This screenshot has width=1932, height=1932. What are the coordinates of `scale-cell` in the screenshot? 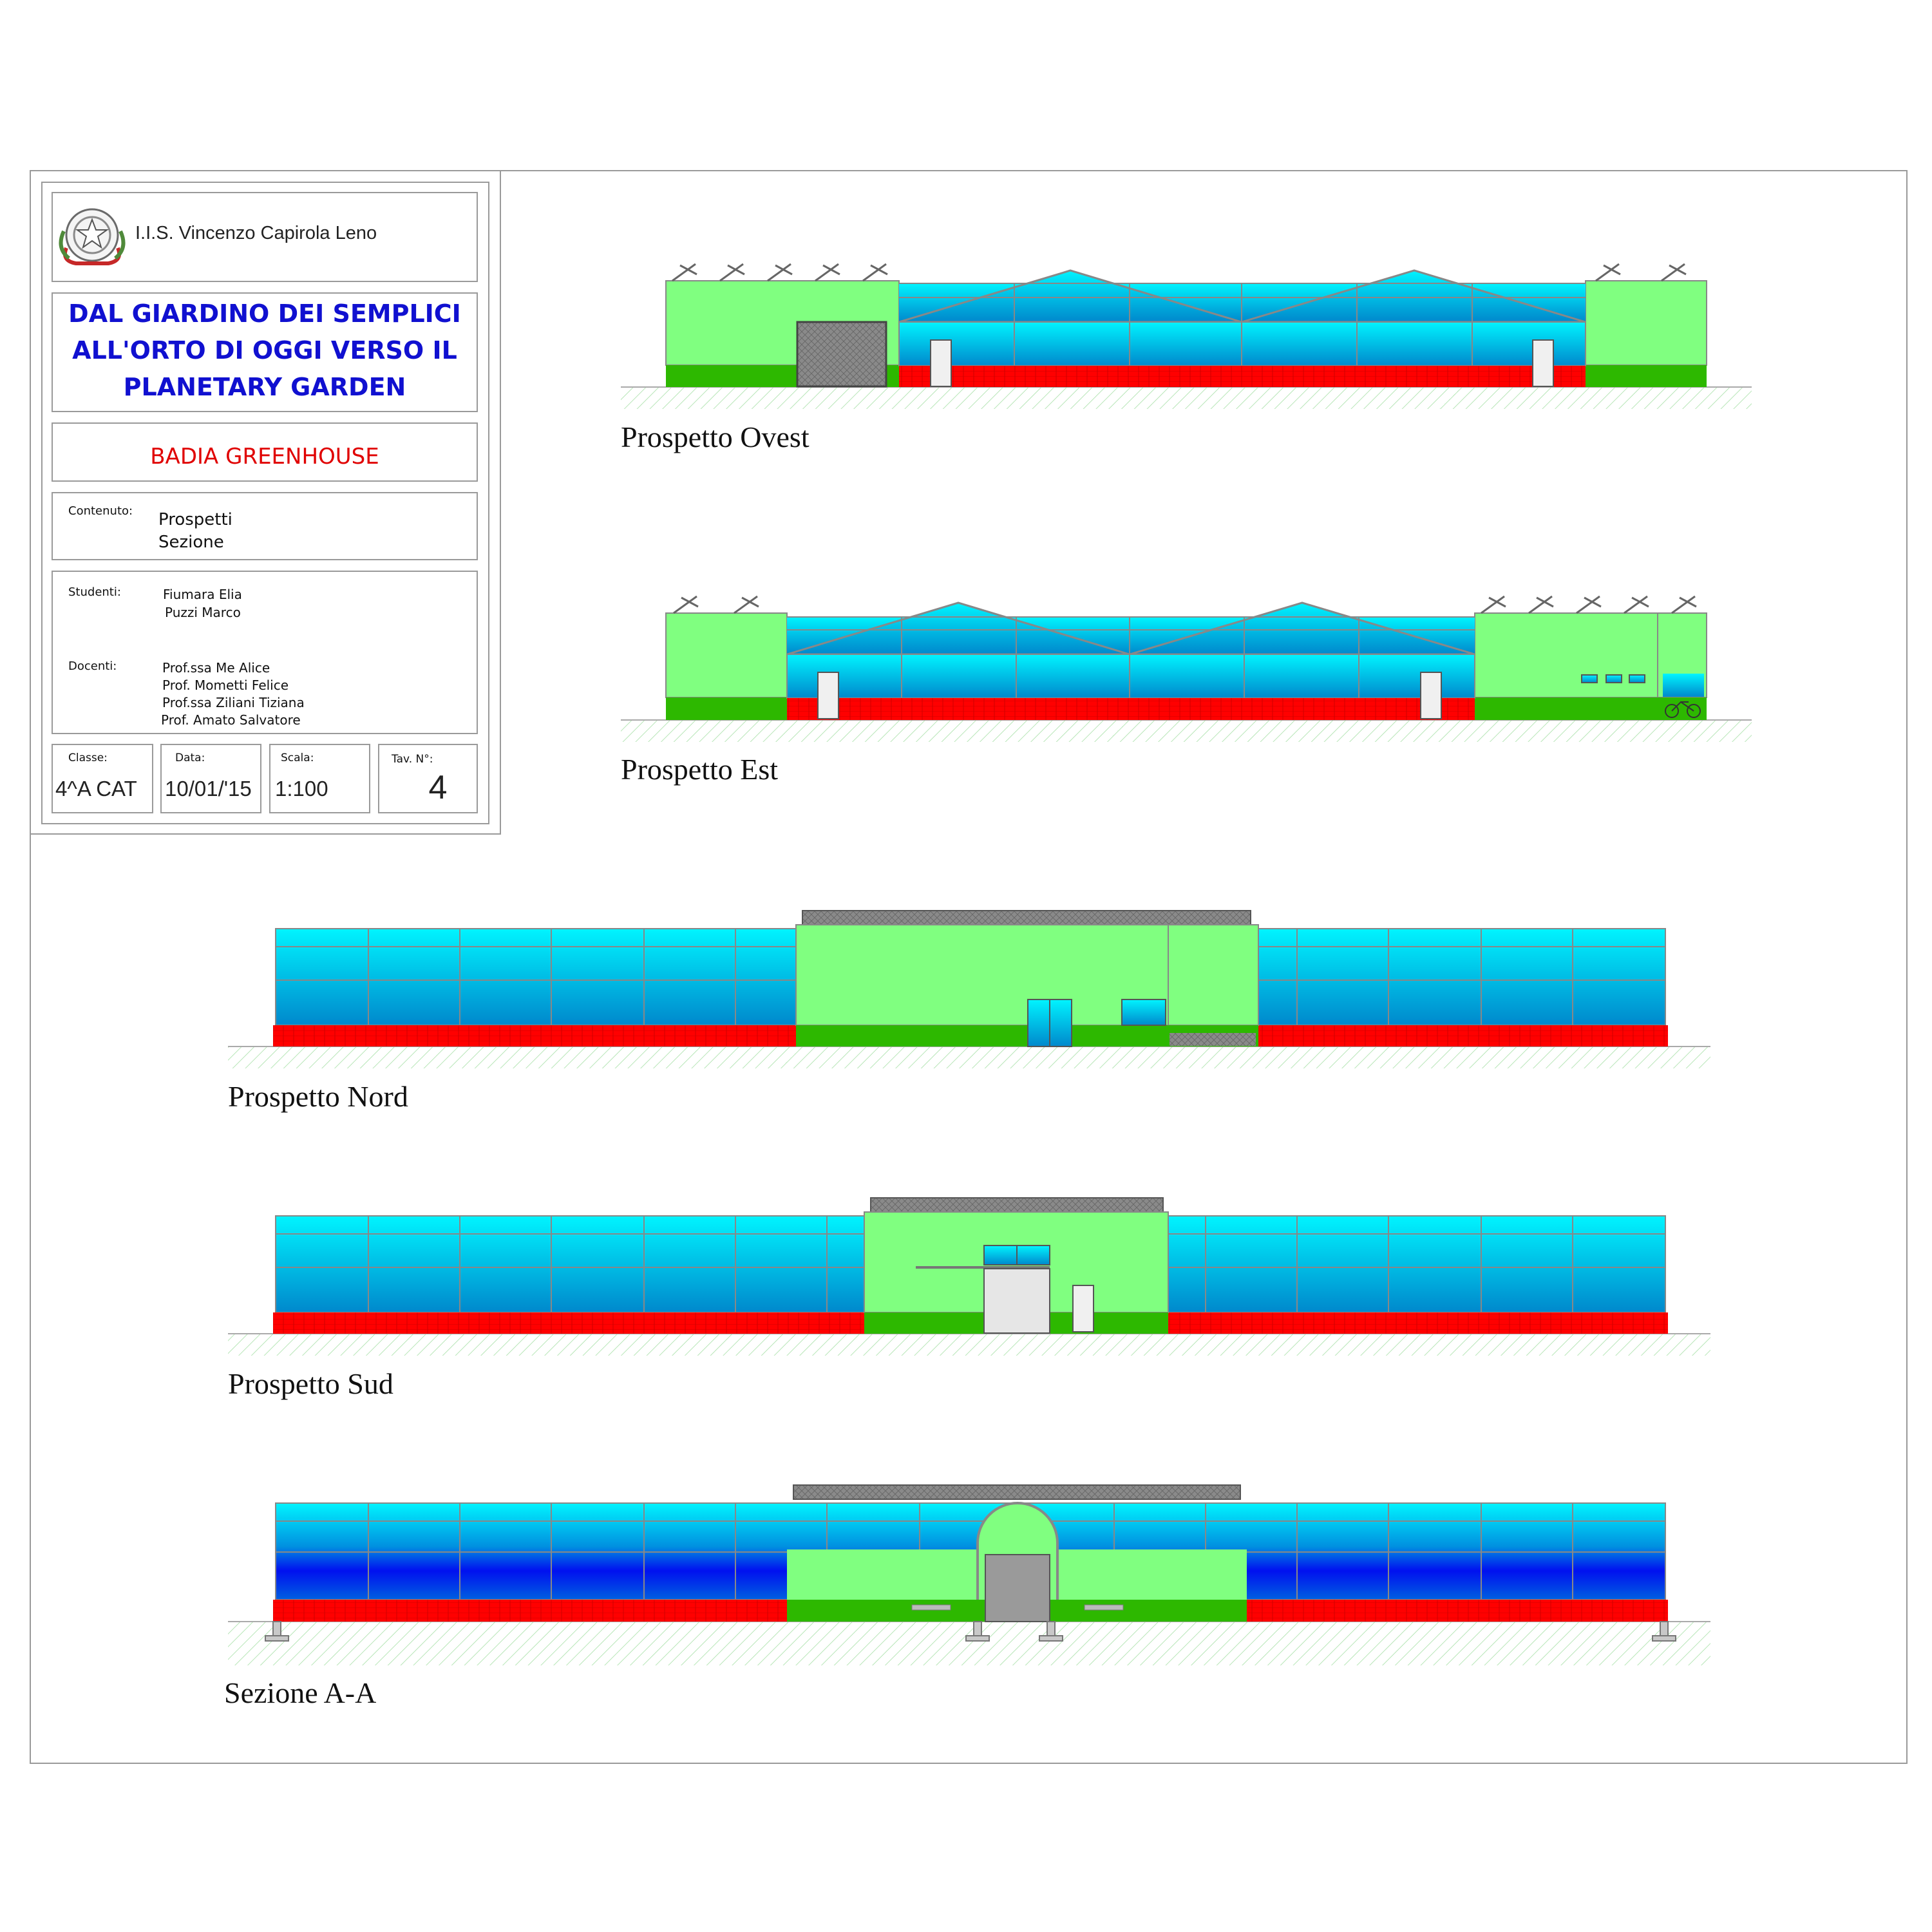 It's located at (319, 779).